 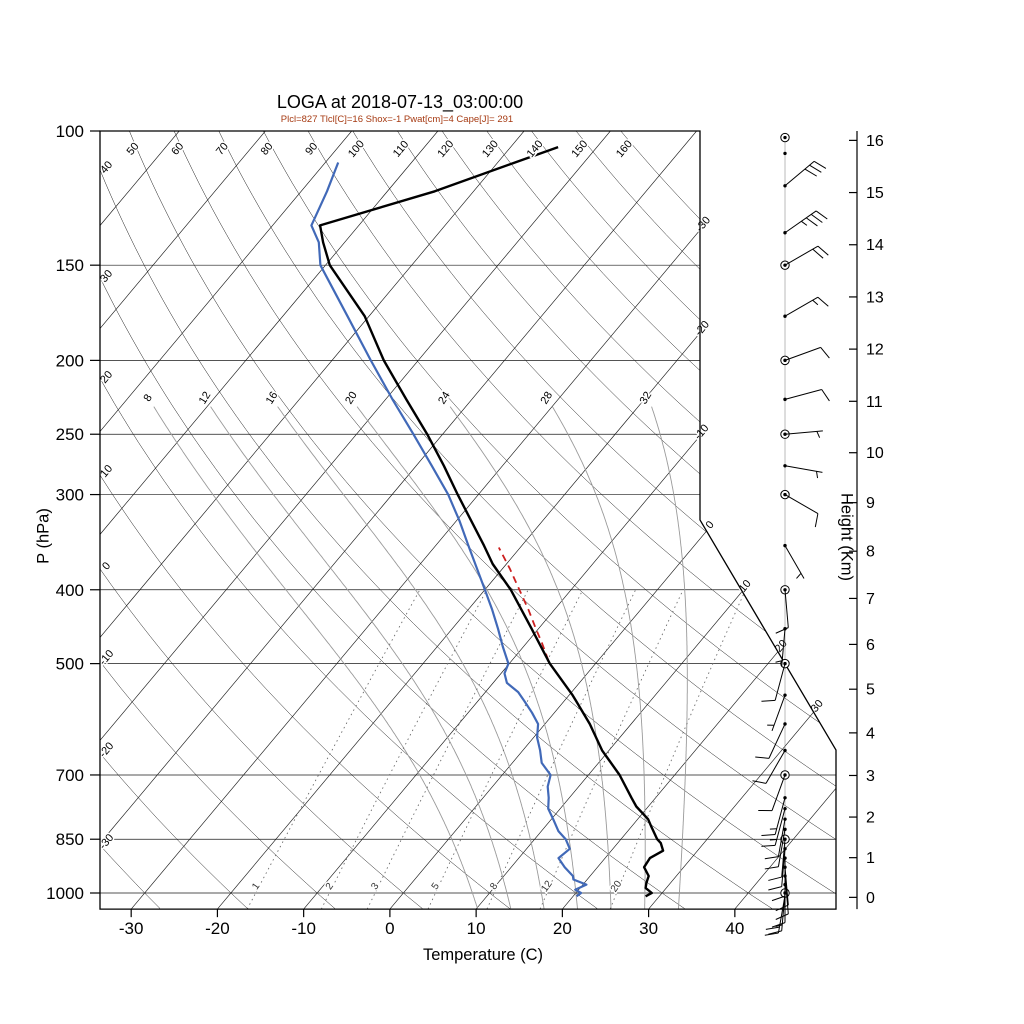 I want to click on svg-text: 200, so click(x=70, y=360).